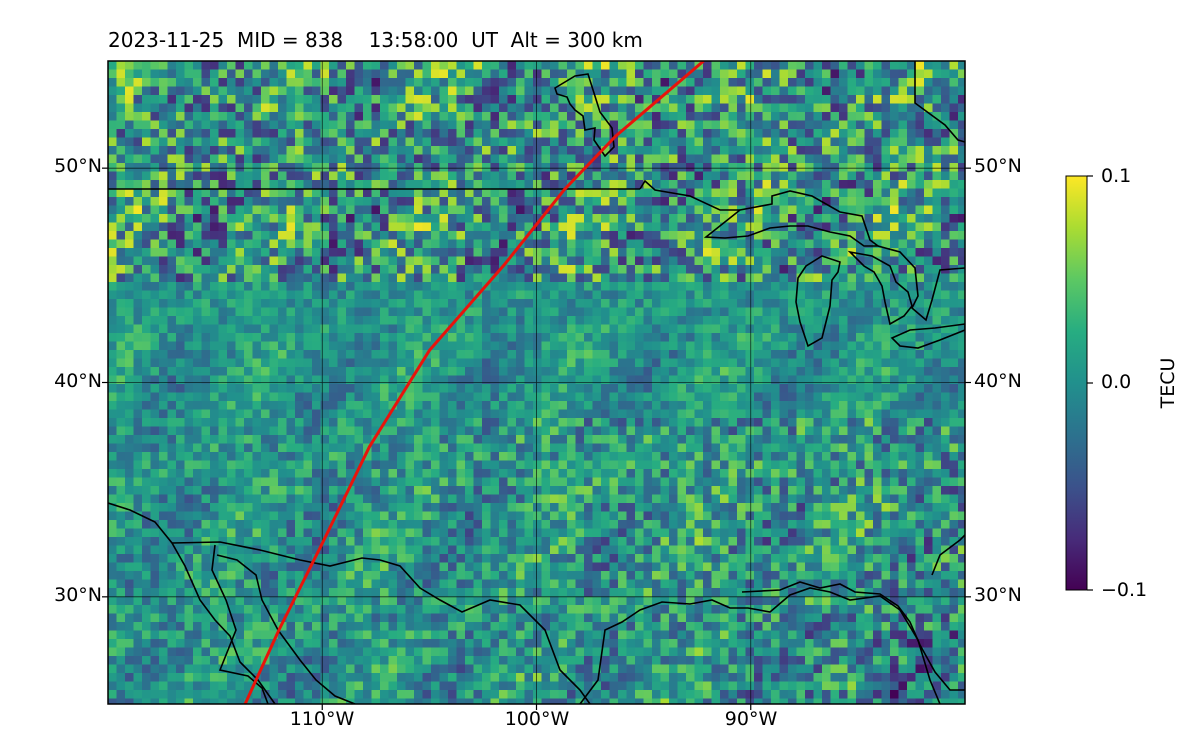 The width and height of the screenshot is (1200, 750). I want to click on gulf-coast, so click(760, 645).